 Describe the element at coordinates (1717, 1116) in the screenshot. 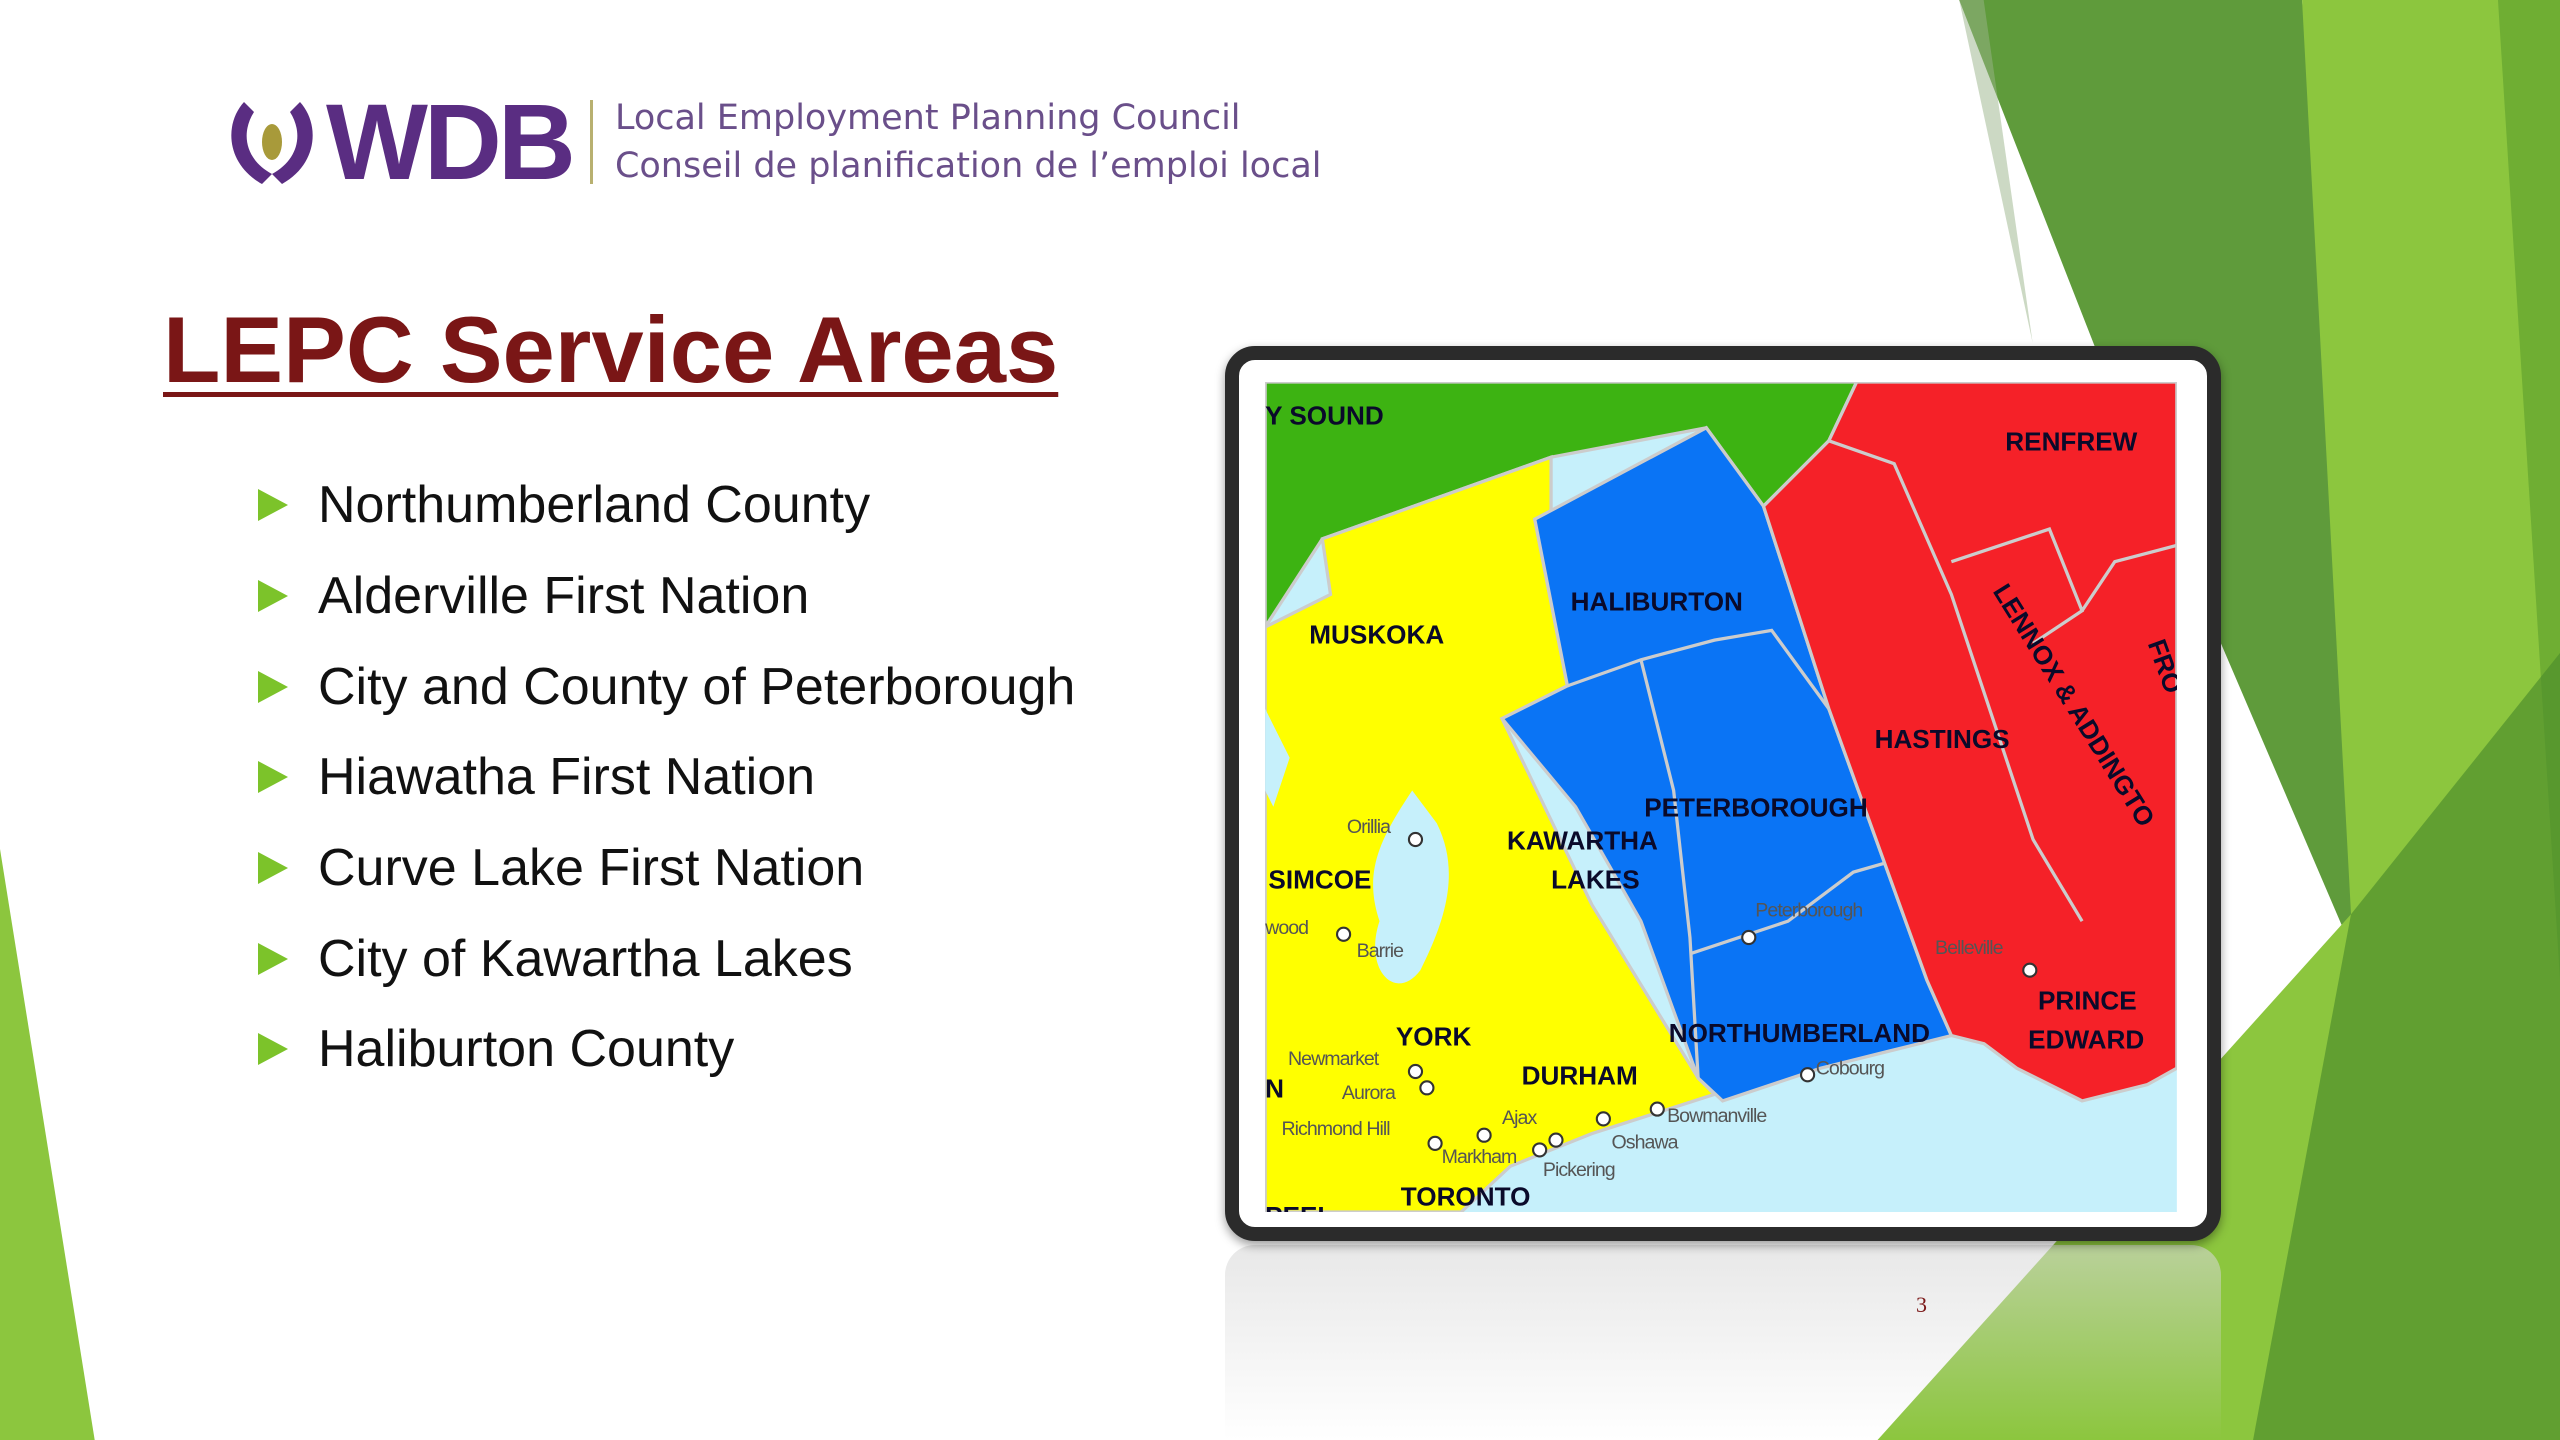

I see `city-label: Bowmanville` at that location.